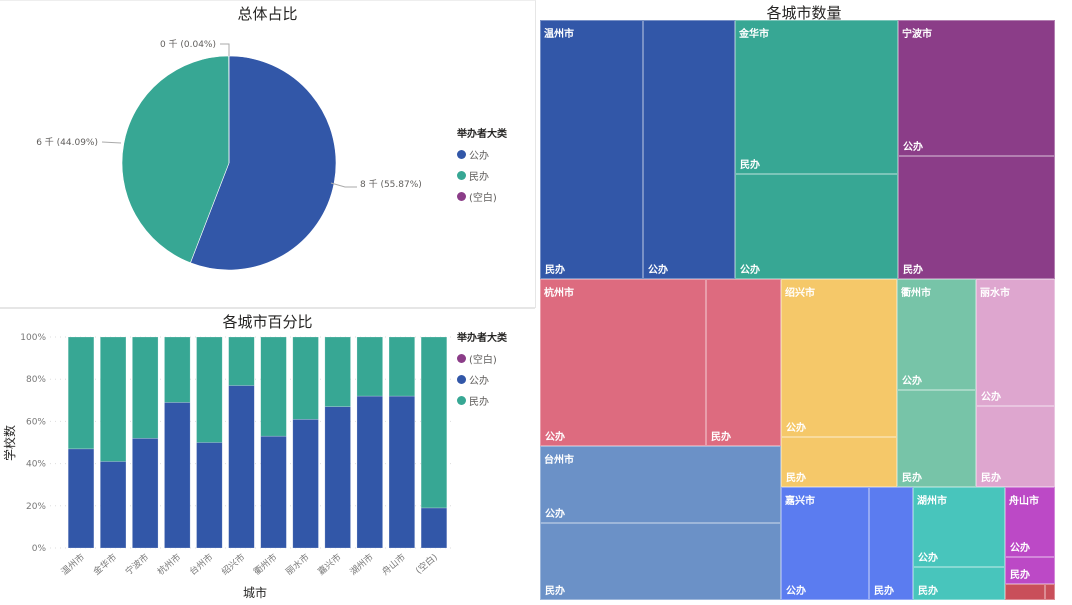  I want to click on y-tick-label: 20%, so click(36, 507).